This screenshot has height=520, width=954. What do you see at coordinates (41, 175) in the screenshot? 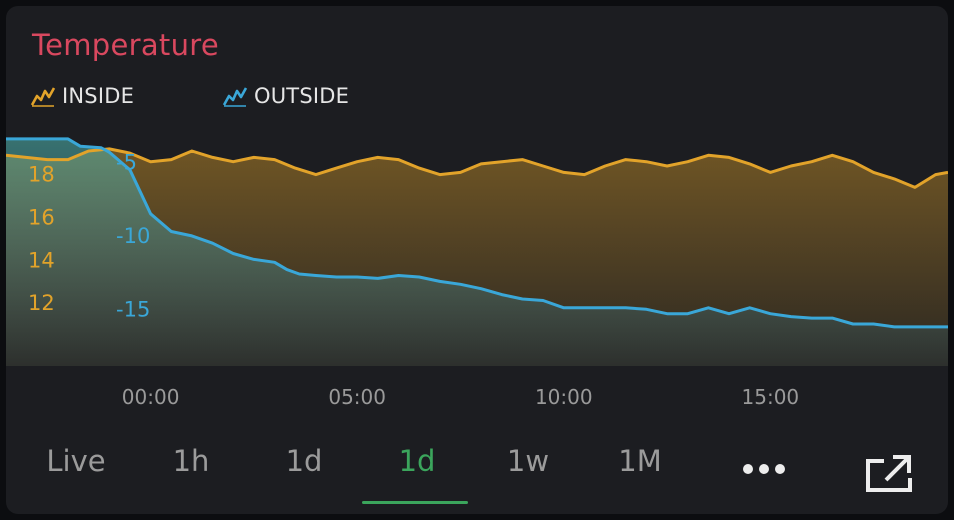
I see `inside-axis-tick-label: 18` at bounding box center [41, 175].